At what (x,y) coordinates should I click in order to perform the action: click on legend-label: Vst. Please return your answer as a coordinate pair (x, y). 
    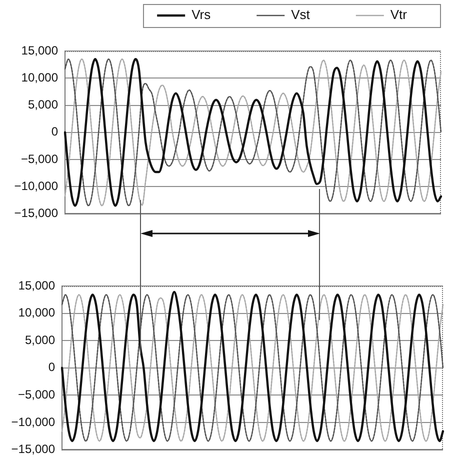
    Looking at the image, I should click on (300, 14).